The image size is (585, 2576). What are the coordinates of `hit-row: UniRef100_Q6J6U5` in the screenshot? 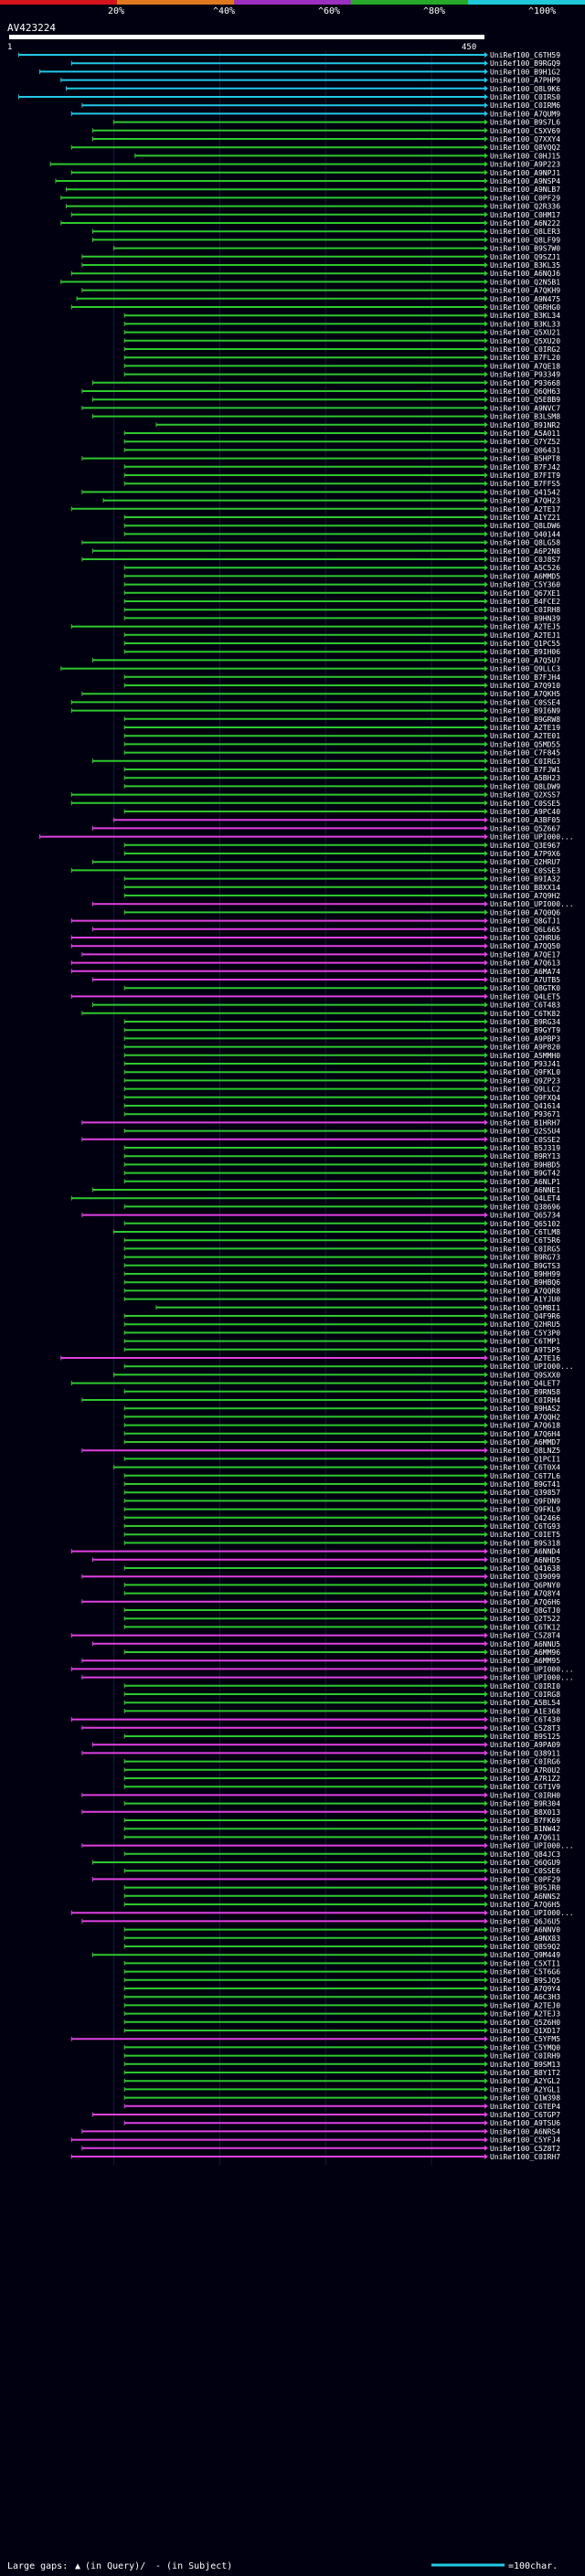 It's located at (321, 1921).